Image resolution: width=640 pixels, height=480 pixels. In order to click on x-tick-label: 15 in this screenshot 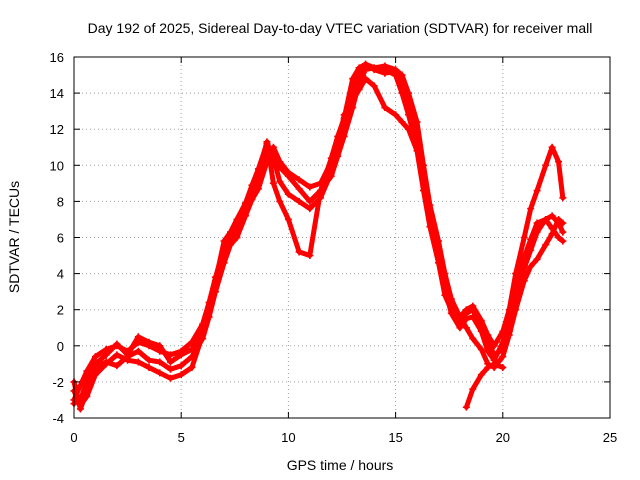, I will do `click(395, 437)`.